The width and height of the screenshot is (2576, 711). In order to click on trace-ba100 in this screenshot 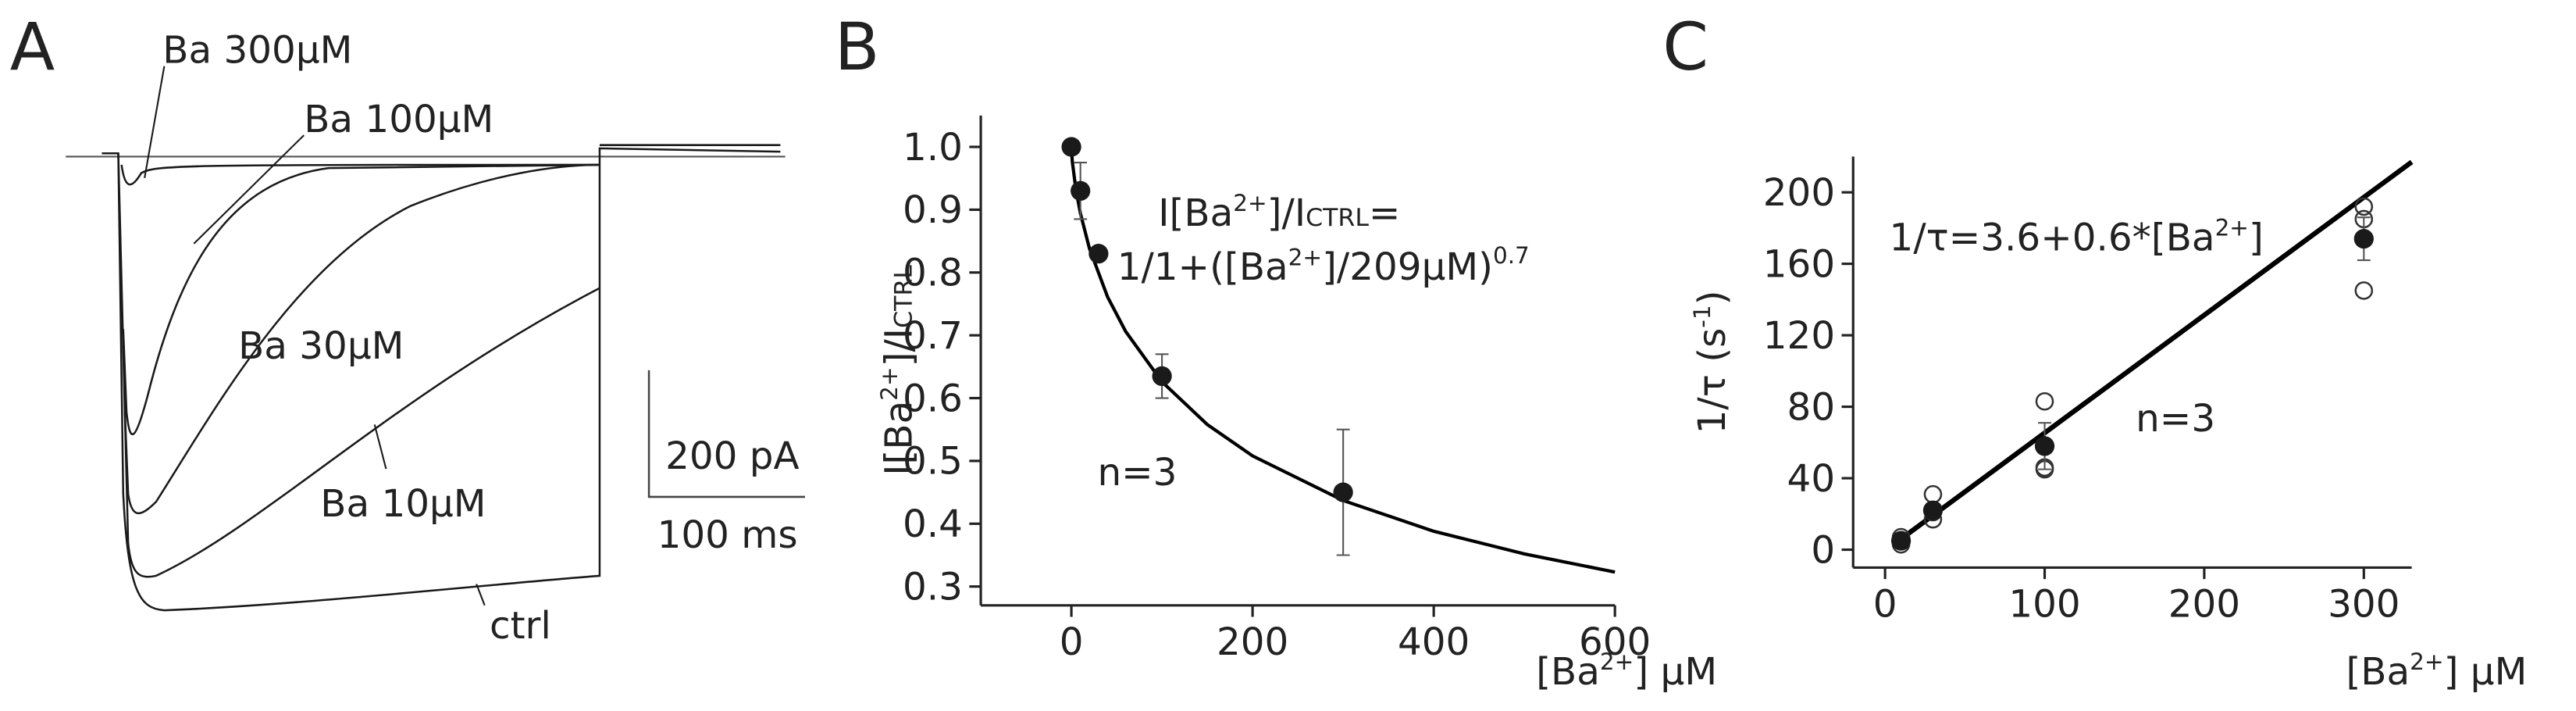, I will do `click(361, 299)`.